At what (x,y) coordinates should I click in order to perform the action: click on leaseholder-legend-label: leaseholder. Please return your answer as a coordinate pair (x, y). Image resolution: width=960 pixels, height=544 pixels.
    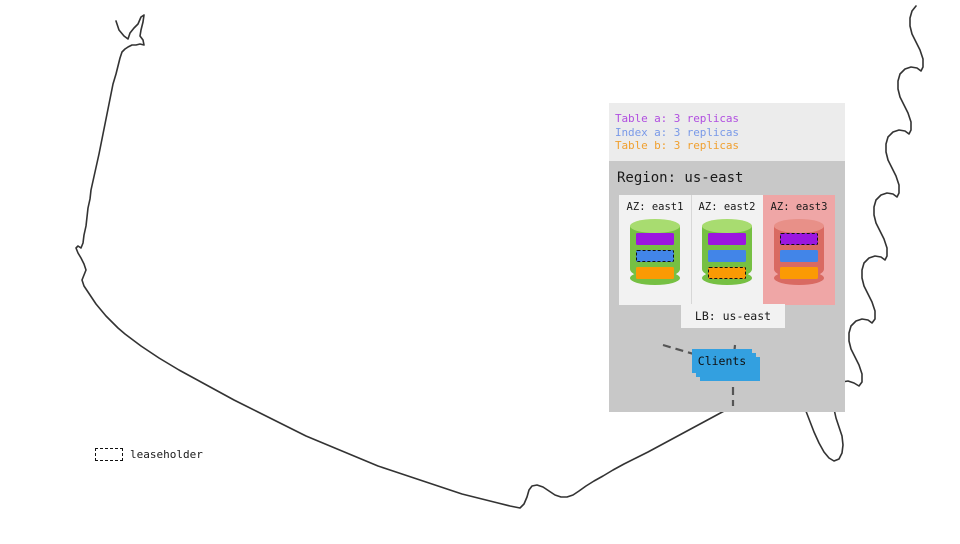
    Looking at the image, I should click on (166, 454).